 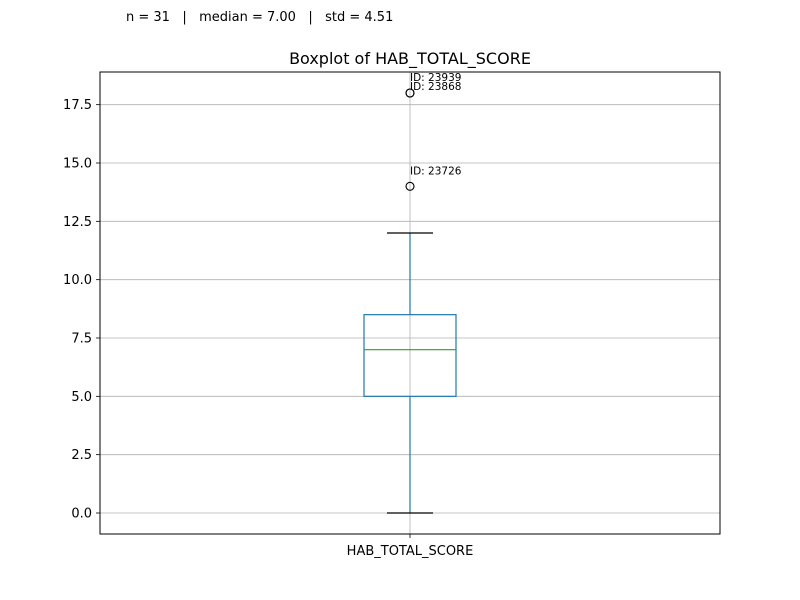 I want to click on y-tick-label: 0.0, so click(x=81, y=514).